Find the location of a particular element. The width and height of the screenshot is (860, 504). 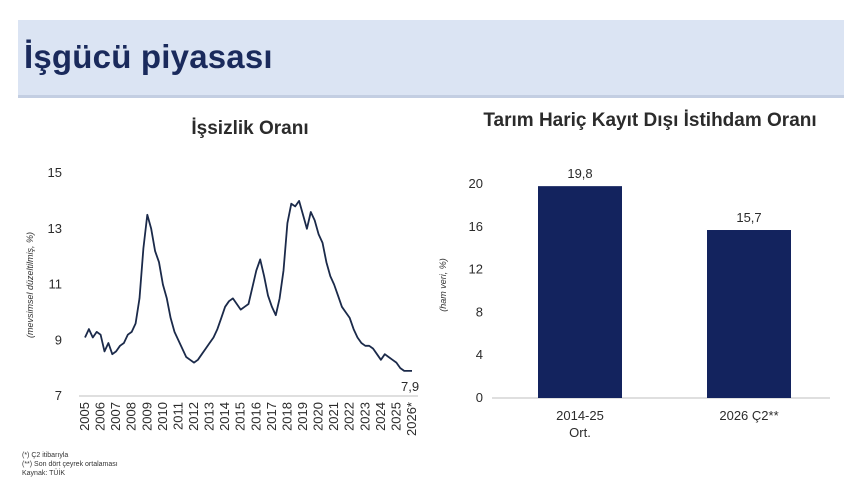

bar-value-label: 15,7 is located at coordinates (748, 217).